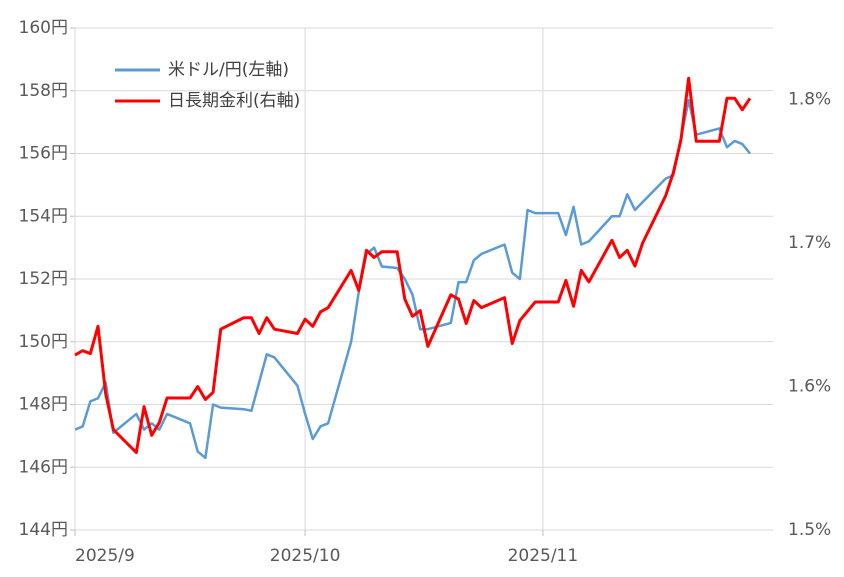 The image size is (844, 577). I want to click on y-tick-label: 150円, so click(43, 342).